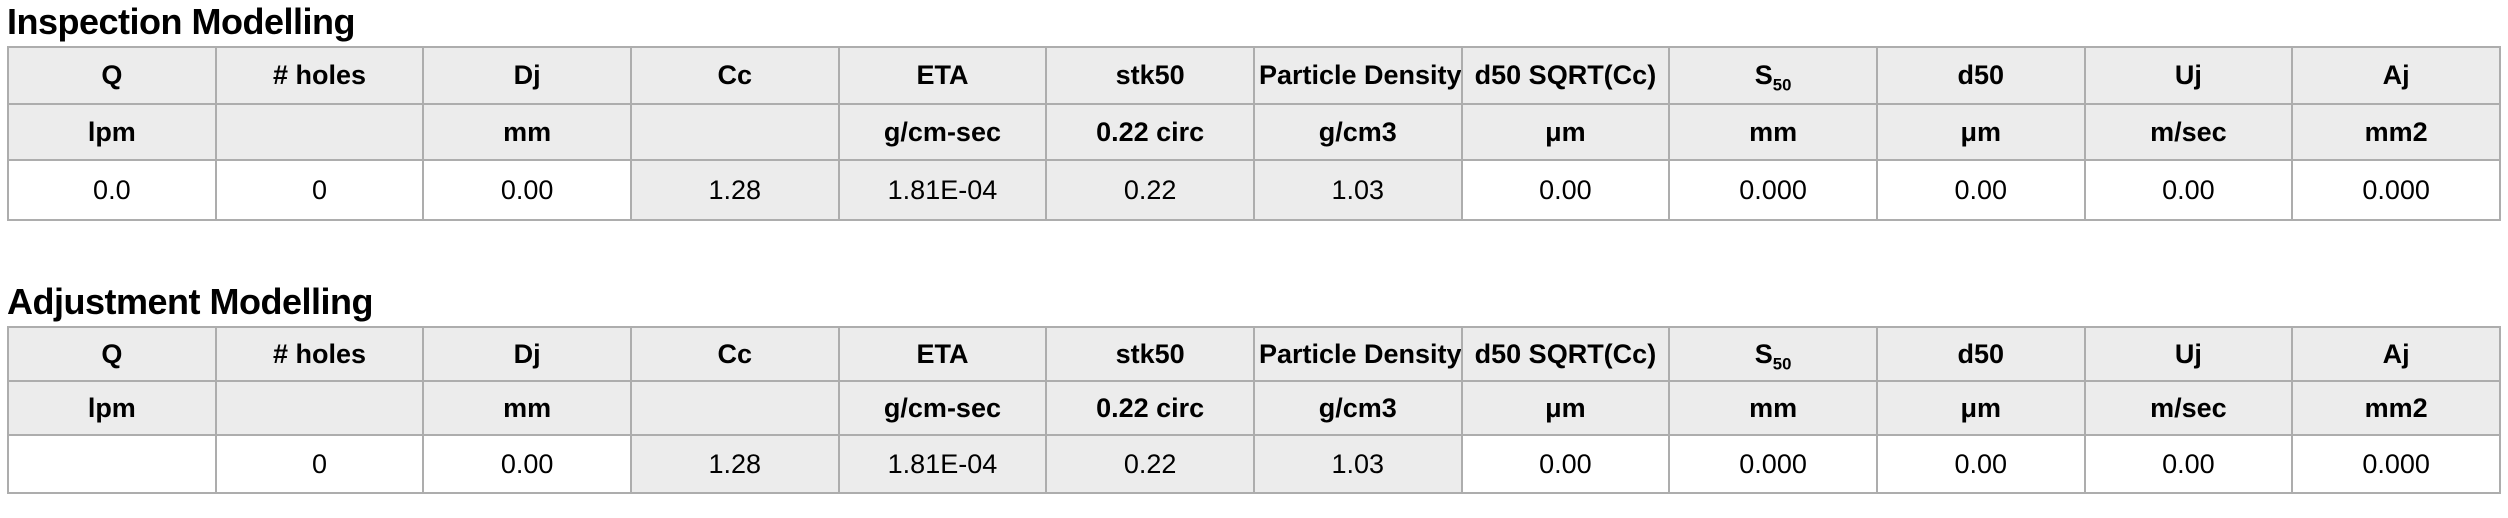 The image size is (2508, 518). Describe the element at coordinates (112, 190) in the screenshot. I see `cell-q-value: 0.0` at that location.